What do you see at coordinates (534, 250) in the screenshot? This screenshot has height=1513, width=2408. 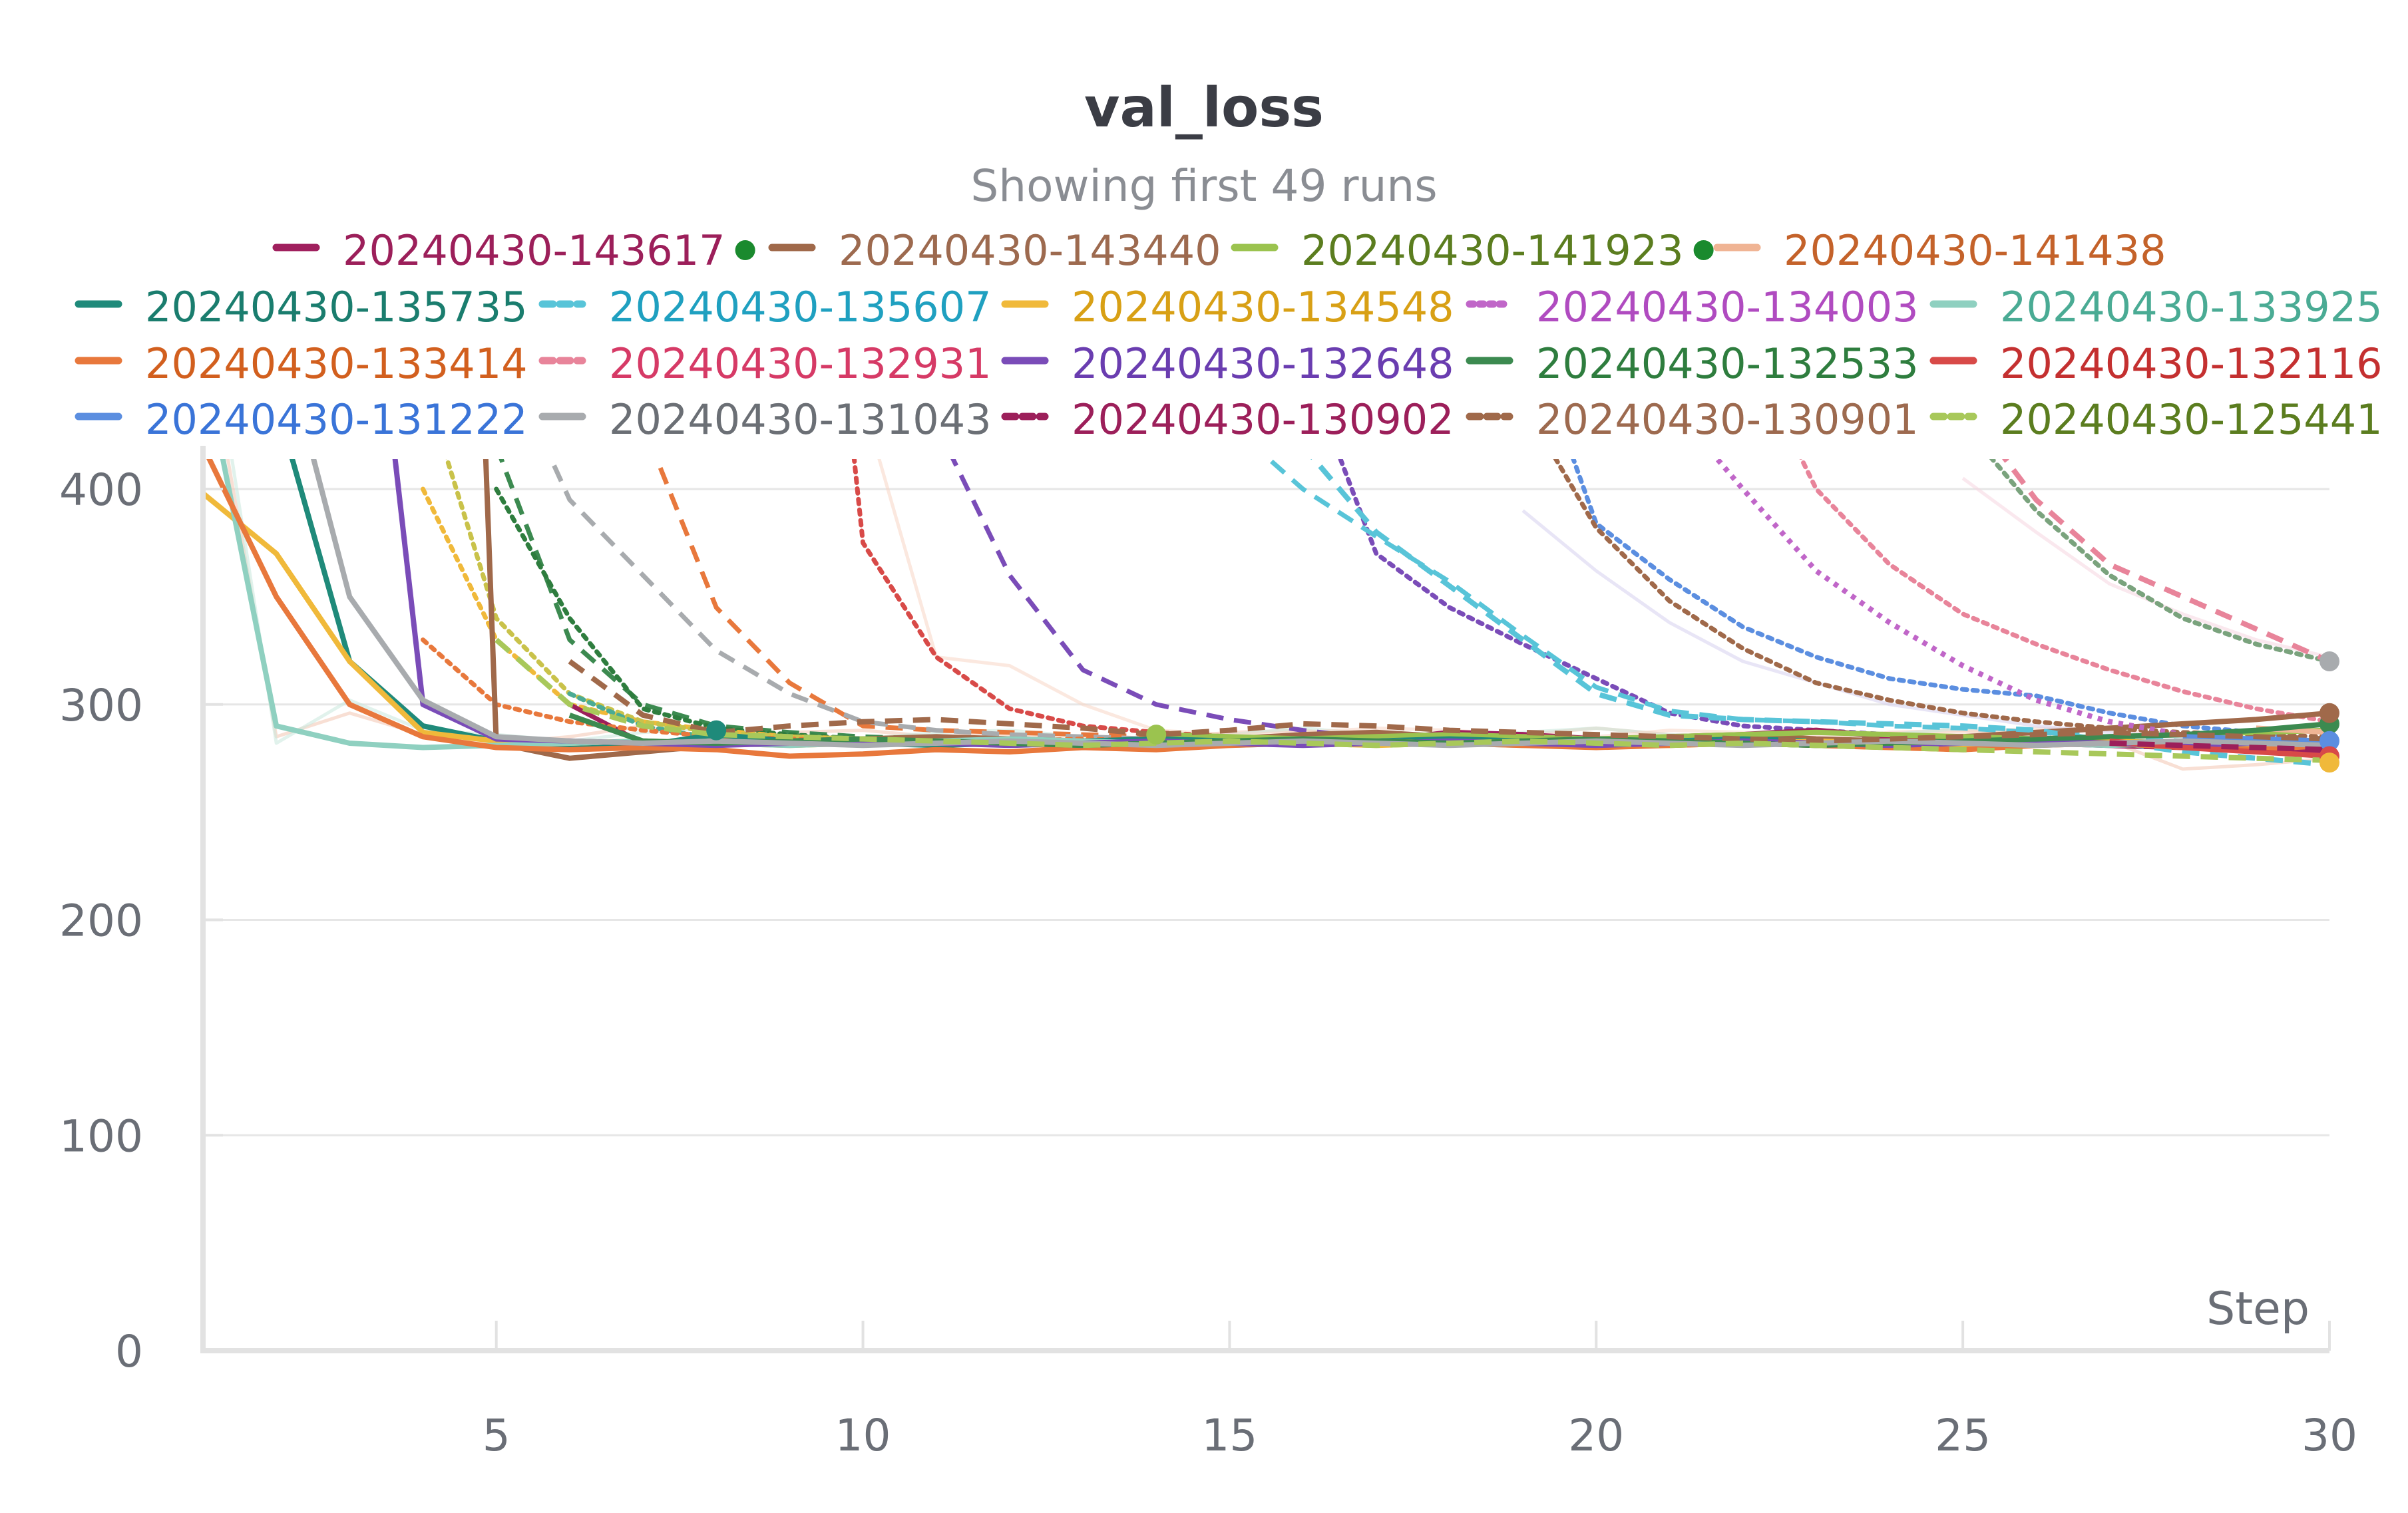 I see `legend-label: 20240430-143617` at bounding box center [534, 250].